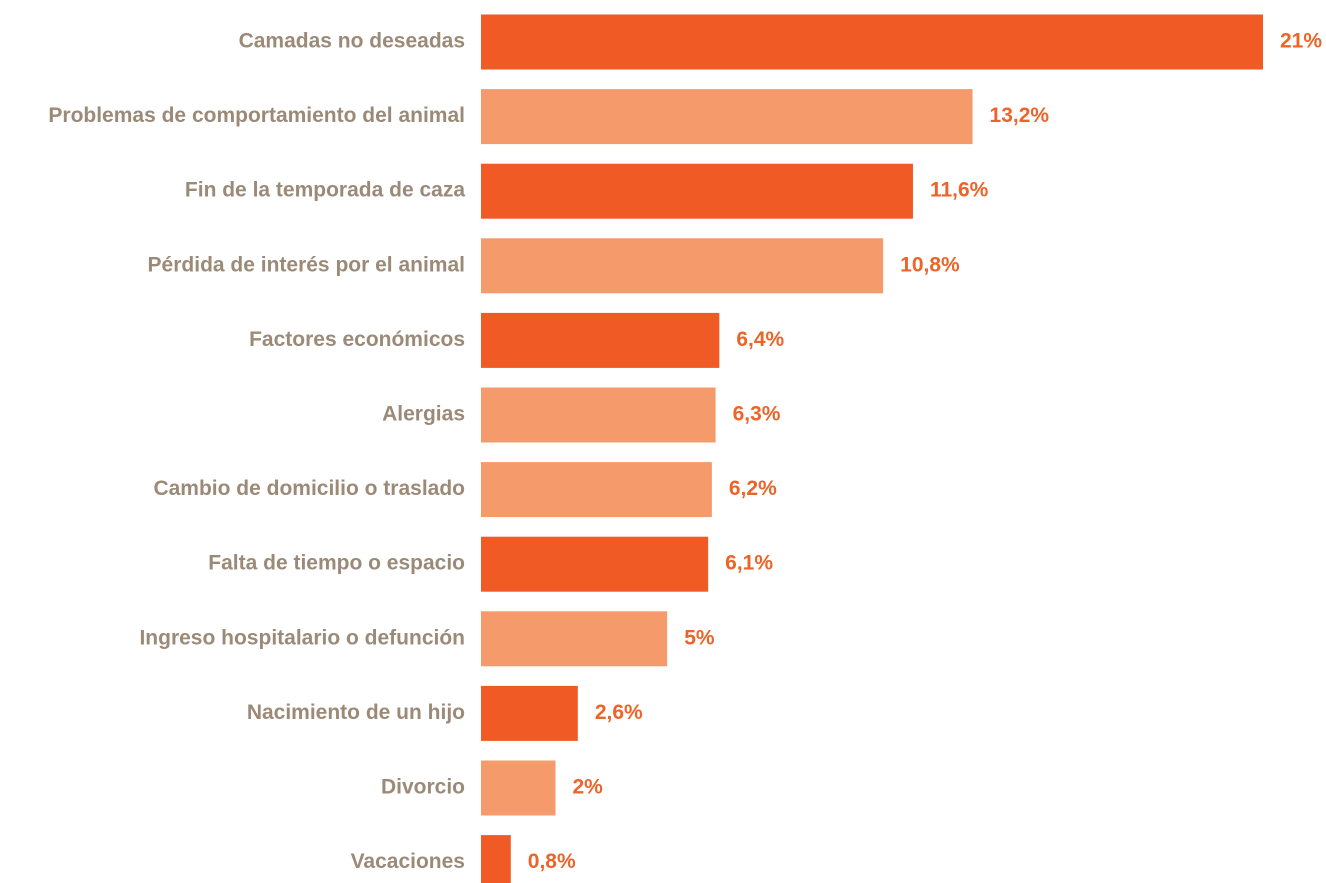 The height and width of the screenshot is (883, 1326). Describe the element at coordinates (760, 339) in the screenshot. I see `value-label: 6,4%` at that location.